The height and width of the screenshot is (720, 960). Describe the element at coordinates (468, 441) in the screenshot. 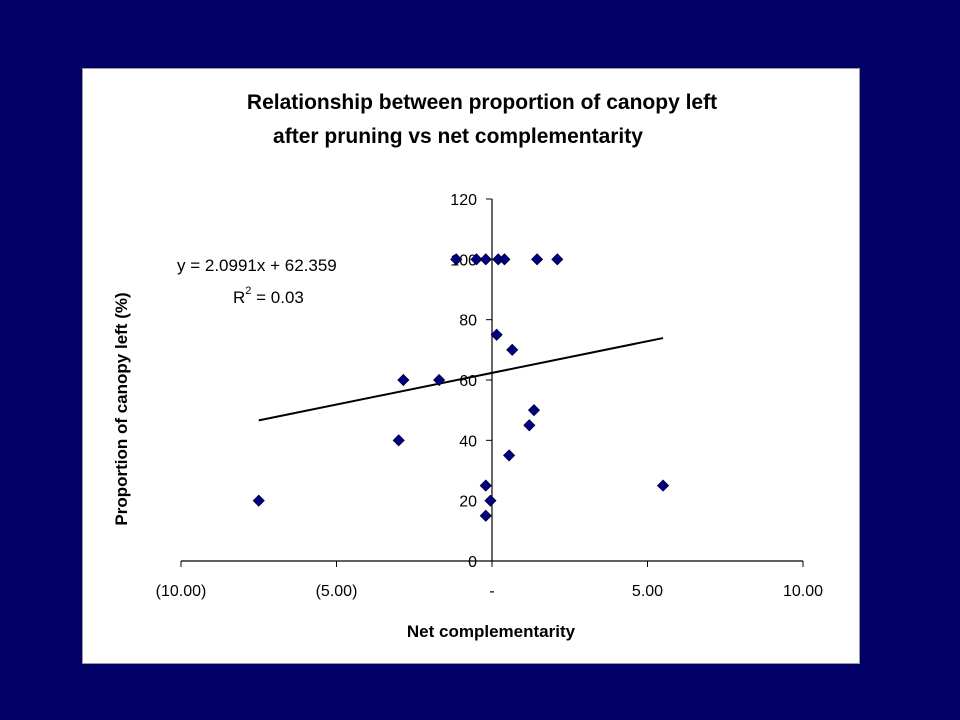

I see `y-tick-label: 40` at that location.